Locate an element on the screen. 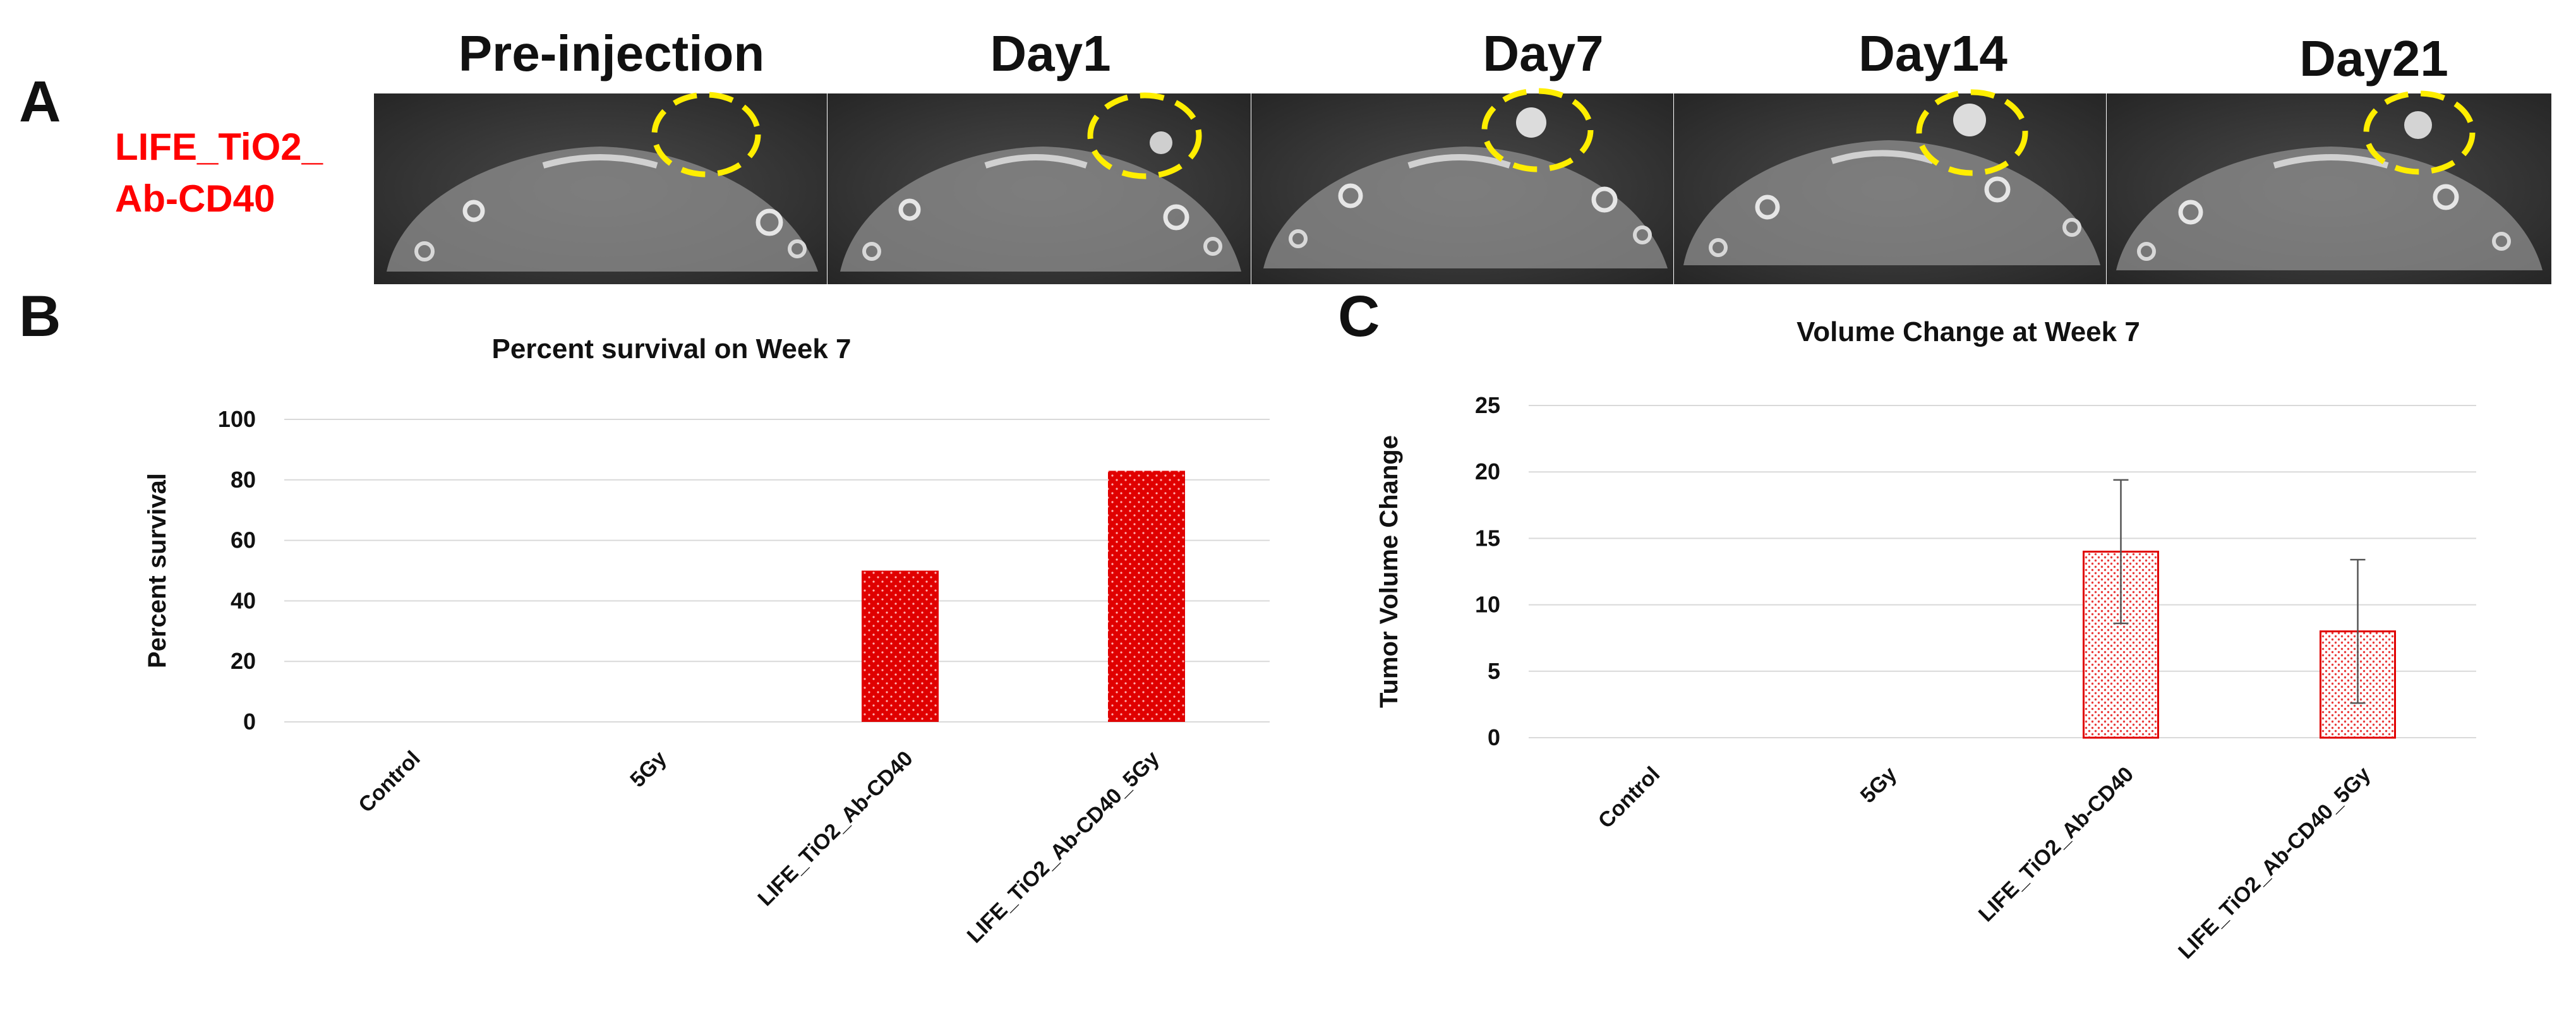 The height and width of the screenshot is (1032, 2576). timepoint-label-day21: Day21 is located at coordinates (2373, 58).